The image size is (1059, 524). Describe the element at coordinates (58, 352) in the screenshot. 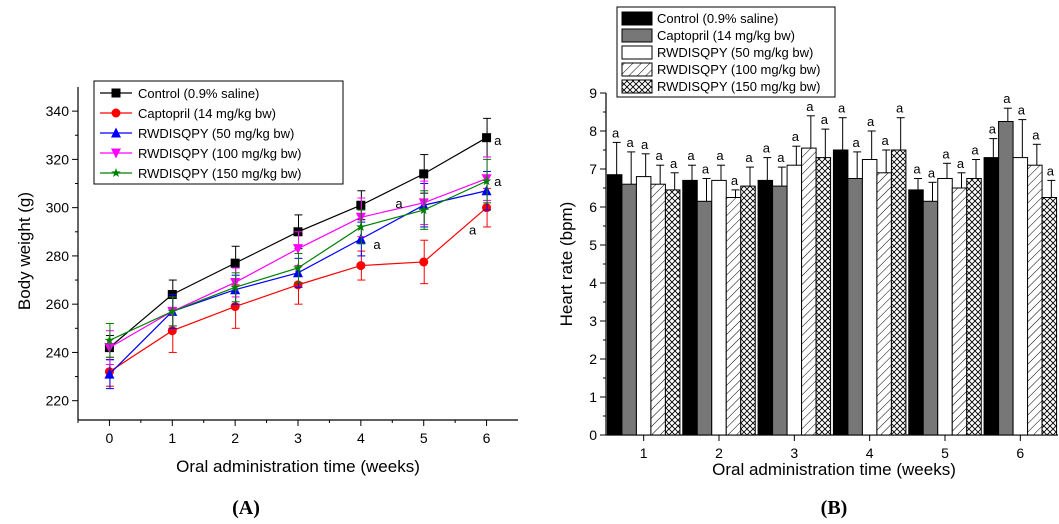

I see `y-tick-label: 240` at that location.